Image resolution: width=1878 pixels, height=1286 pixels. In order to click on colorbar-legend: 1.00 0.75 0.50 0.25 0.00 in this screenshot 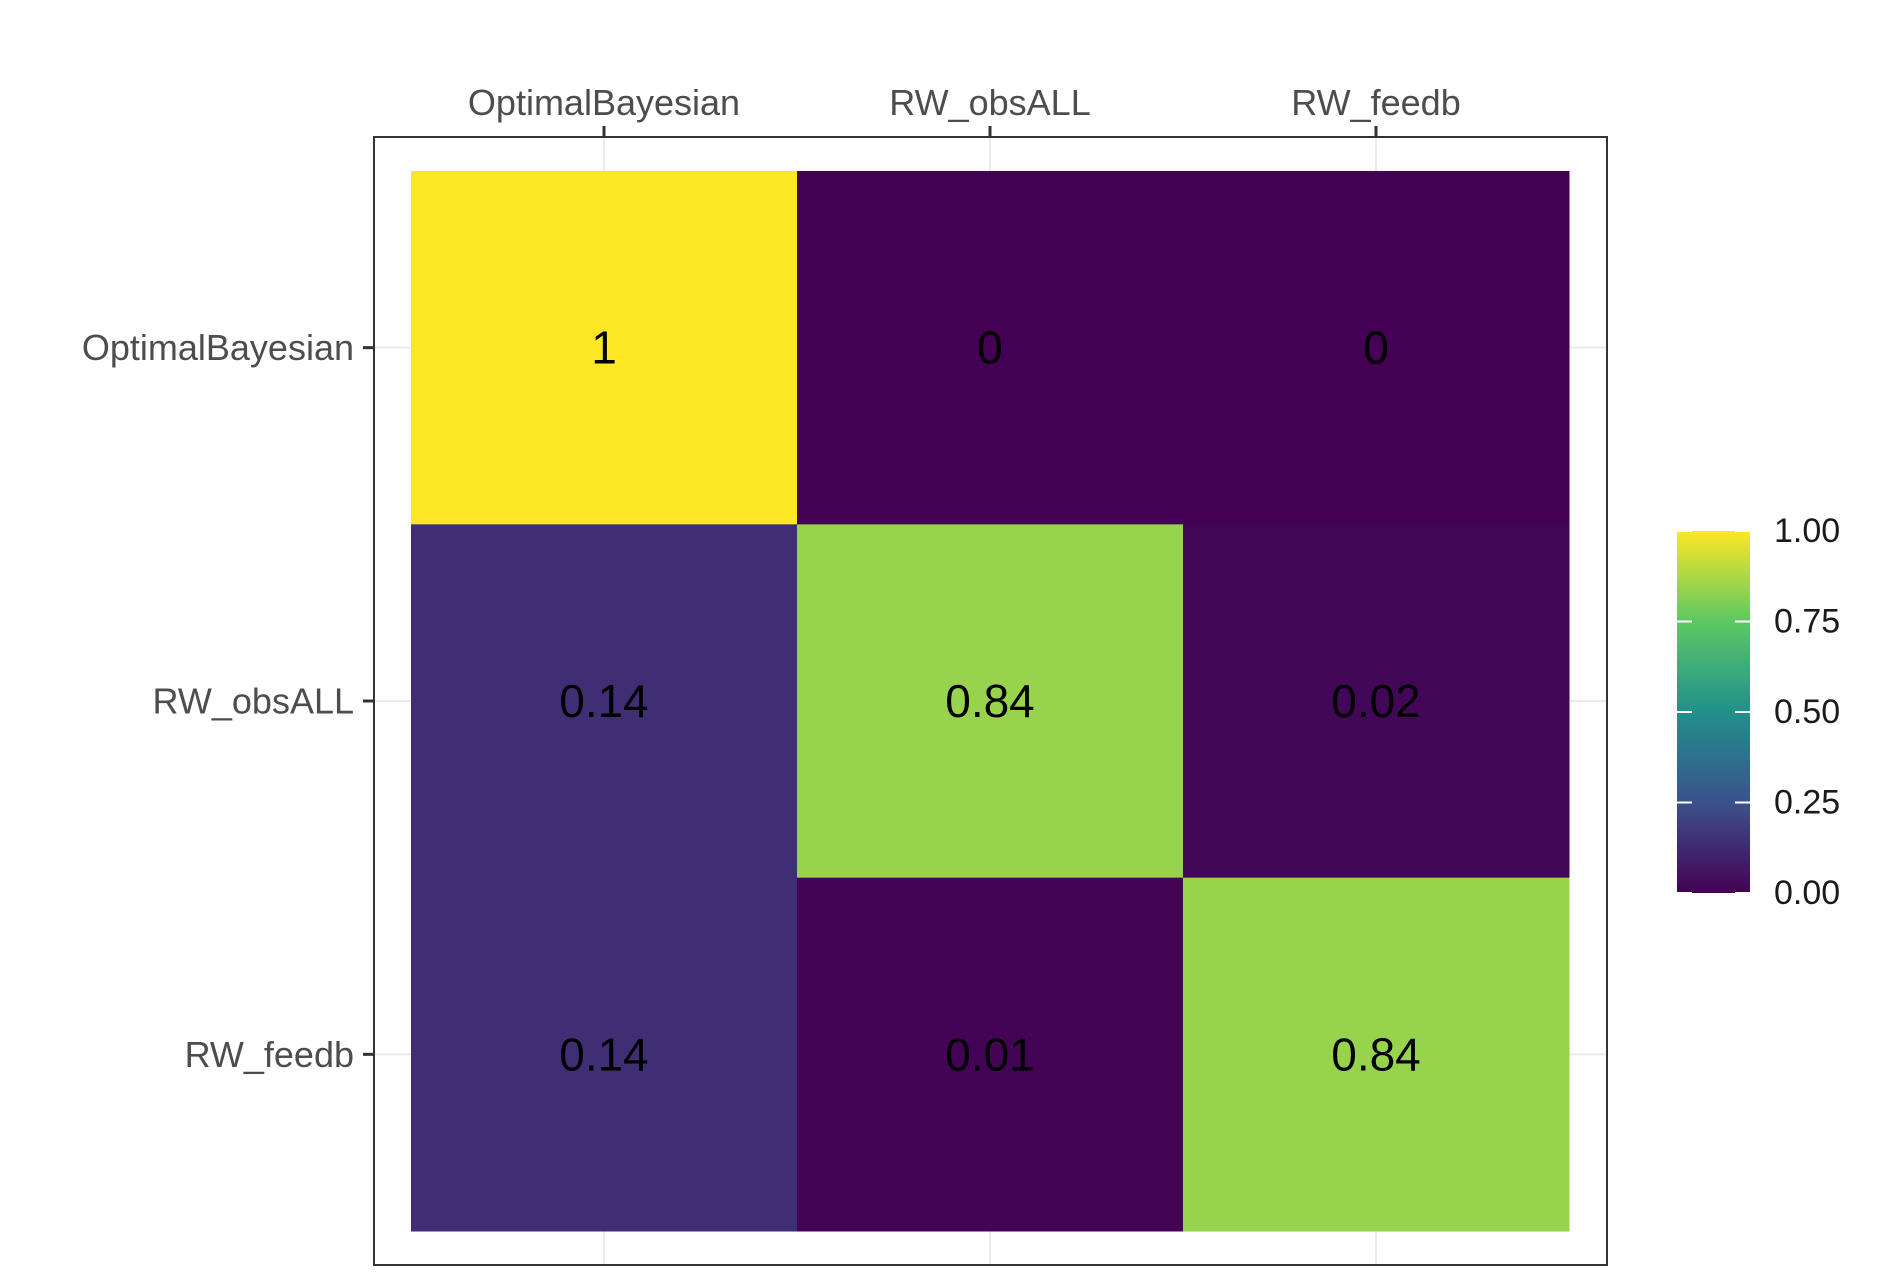, I will do `click(1758, 712)`.